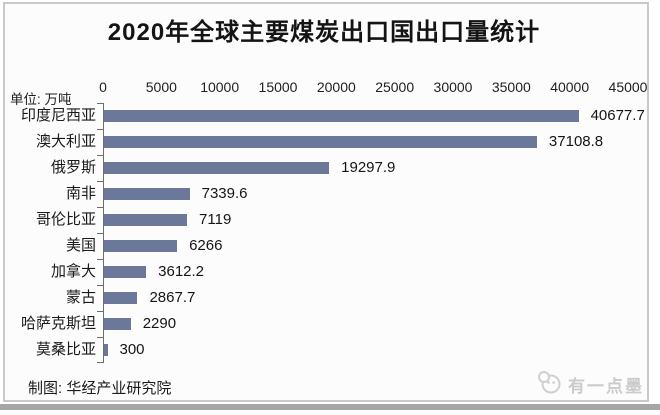 Image resolution: width=660 pixels, height=415 pixels. Describe the element at coordinates (215, 219) in the screenshot. I see `value-label: 7119` at that location.